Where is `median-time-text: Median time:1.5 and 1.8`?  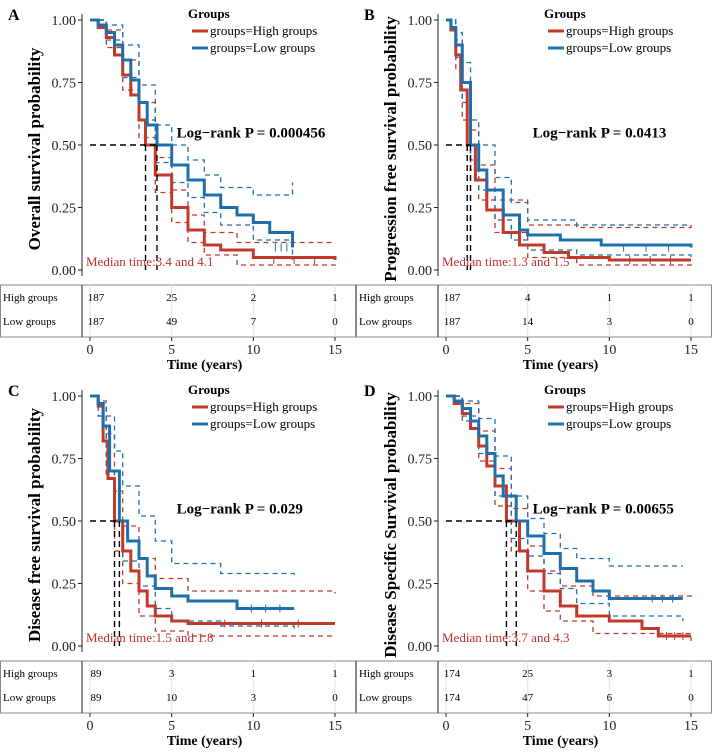 median-time-text: Median time:1.5 and 1.8 is located at coordinates (149, 637).